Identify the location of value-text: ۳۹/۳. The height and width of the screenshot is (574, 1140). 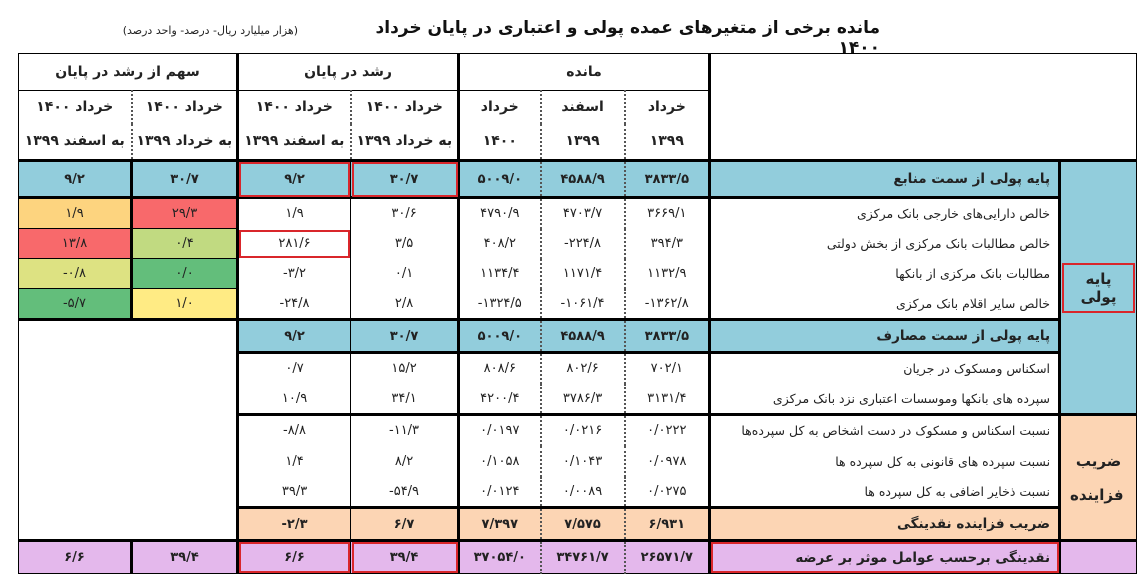
(294, 491).